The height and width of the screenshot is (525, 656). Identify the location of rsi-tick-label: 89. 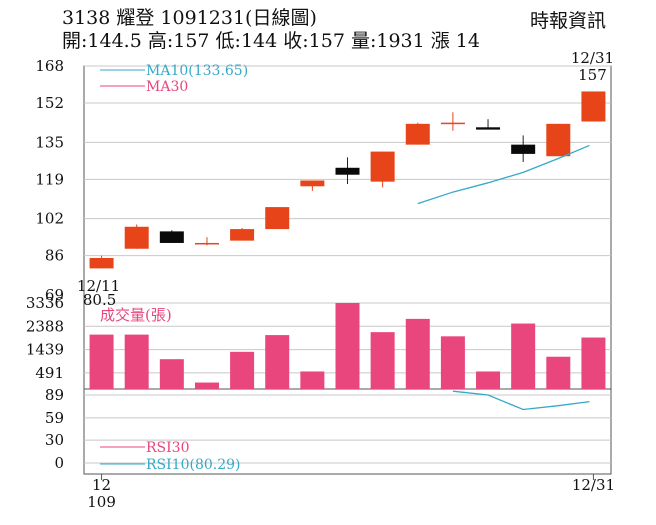
(54, 395).